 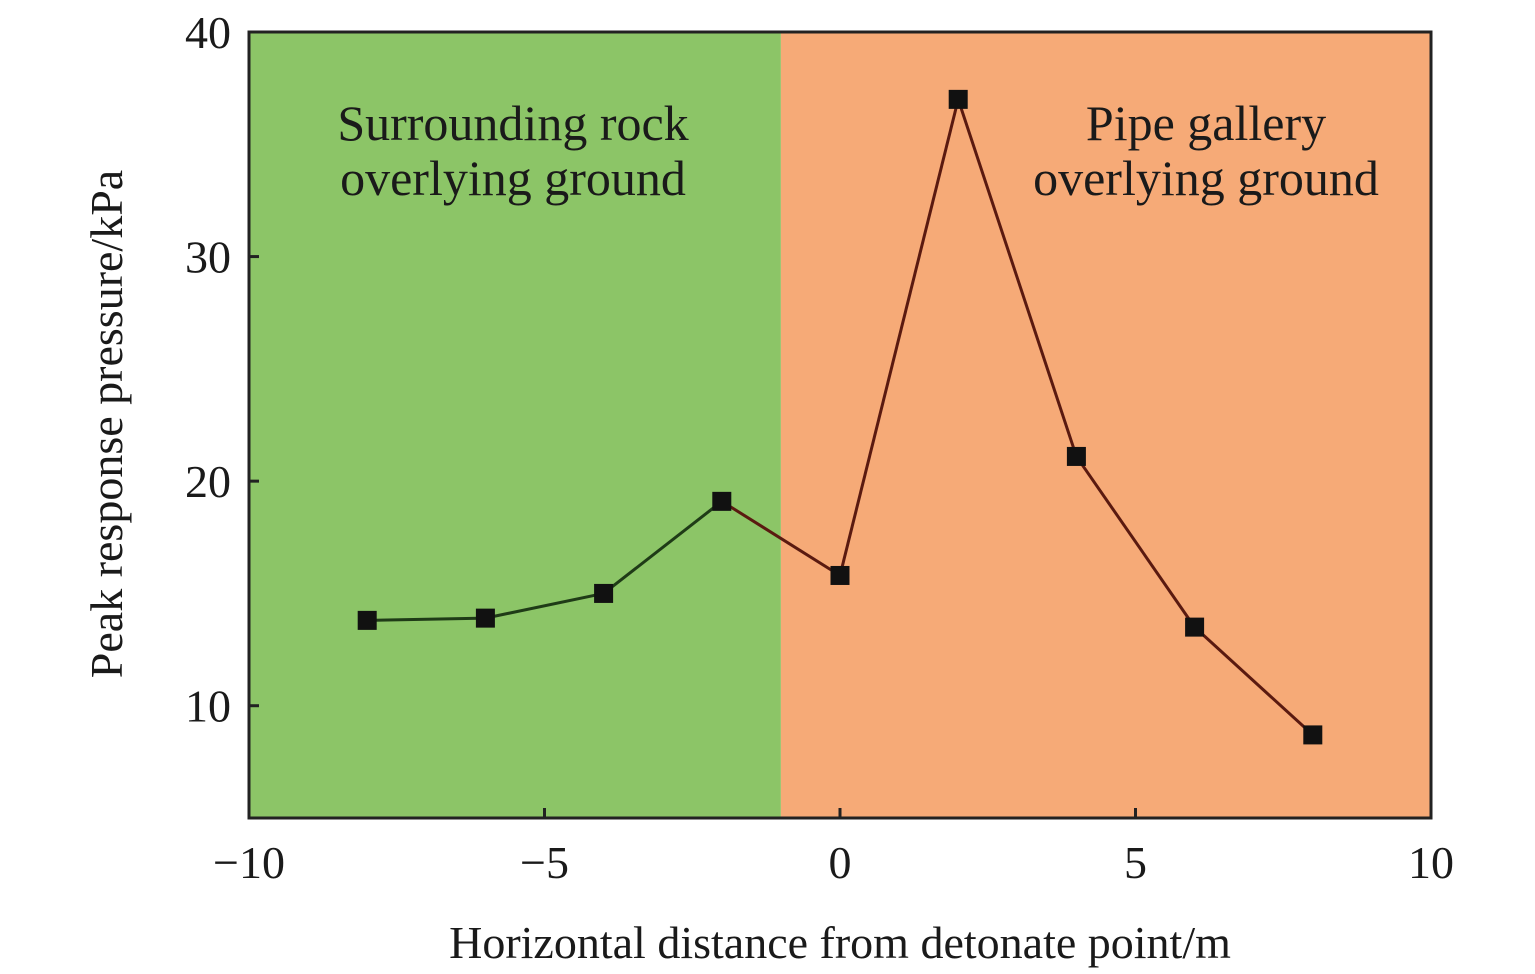 I want to click on region-1-label-line-1: overlying ground, so click(x=1206, y=178).